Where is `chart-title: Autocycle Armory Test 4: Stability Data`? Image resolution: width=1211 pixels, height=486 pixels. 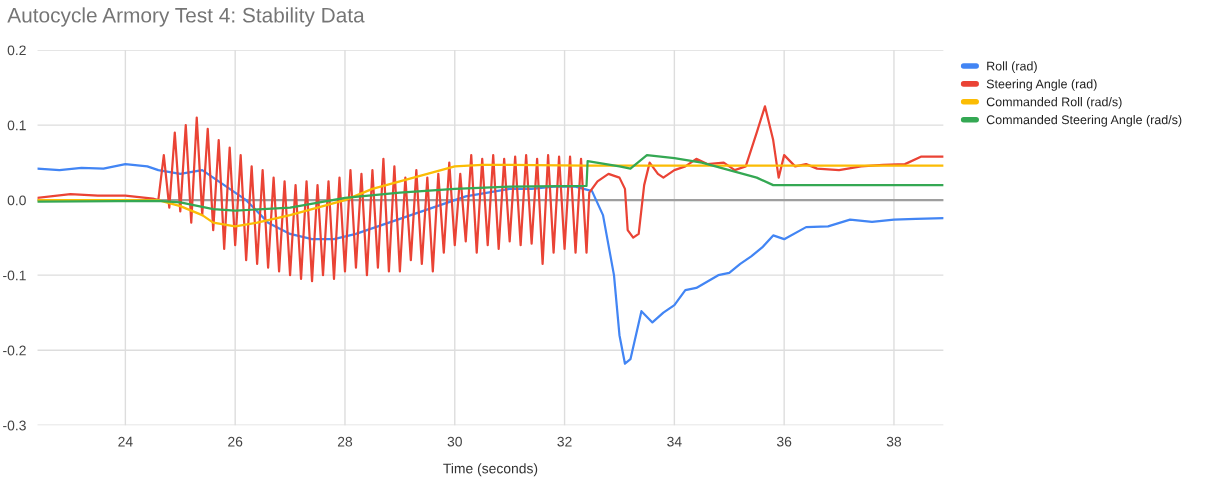
chart-title: Autocycle Armory Test 4: Stability Data is located at coordinates (186, 17).